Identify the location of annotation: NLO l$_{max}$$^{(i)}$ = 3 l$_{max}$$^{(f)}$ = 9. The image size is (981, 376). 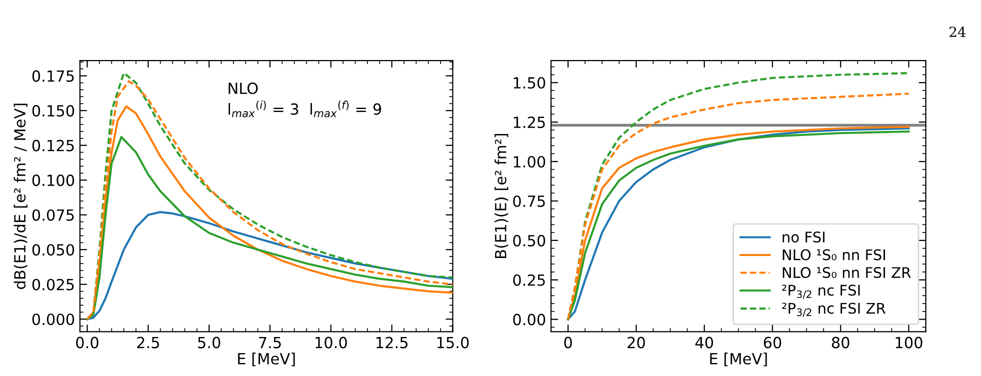
(305, 100).